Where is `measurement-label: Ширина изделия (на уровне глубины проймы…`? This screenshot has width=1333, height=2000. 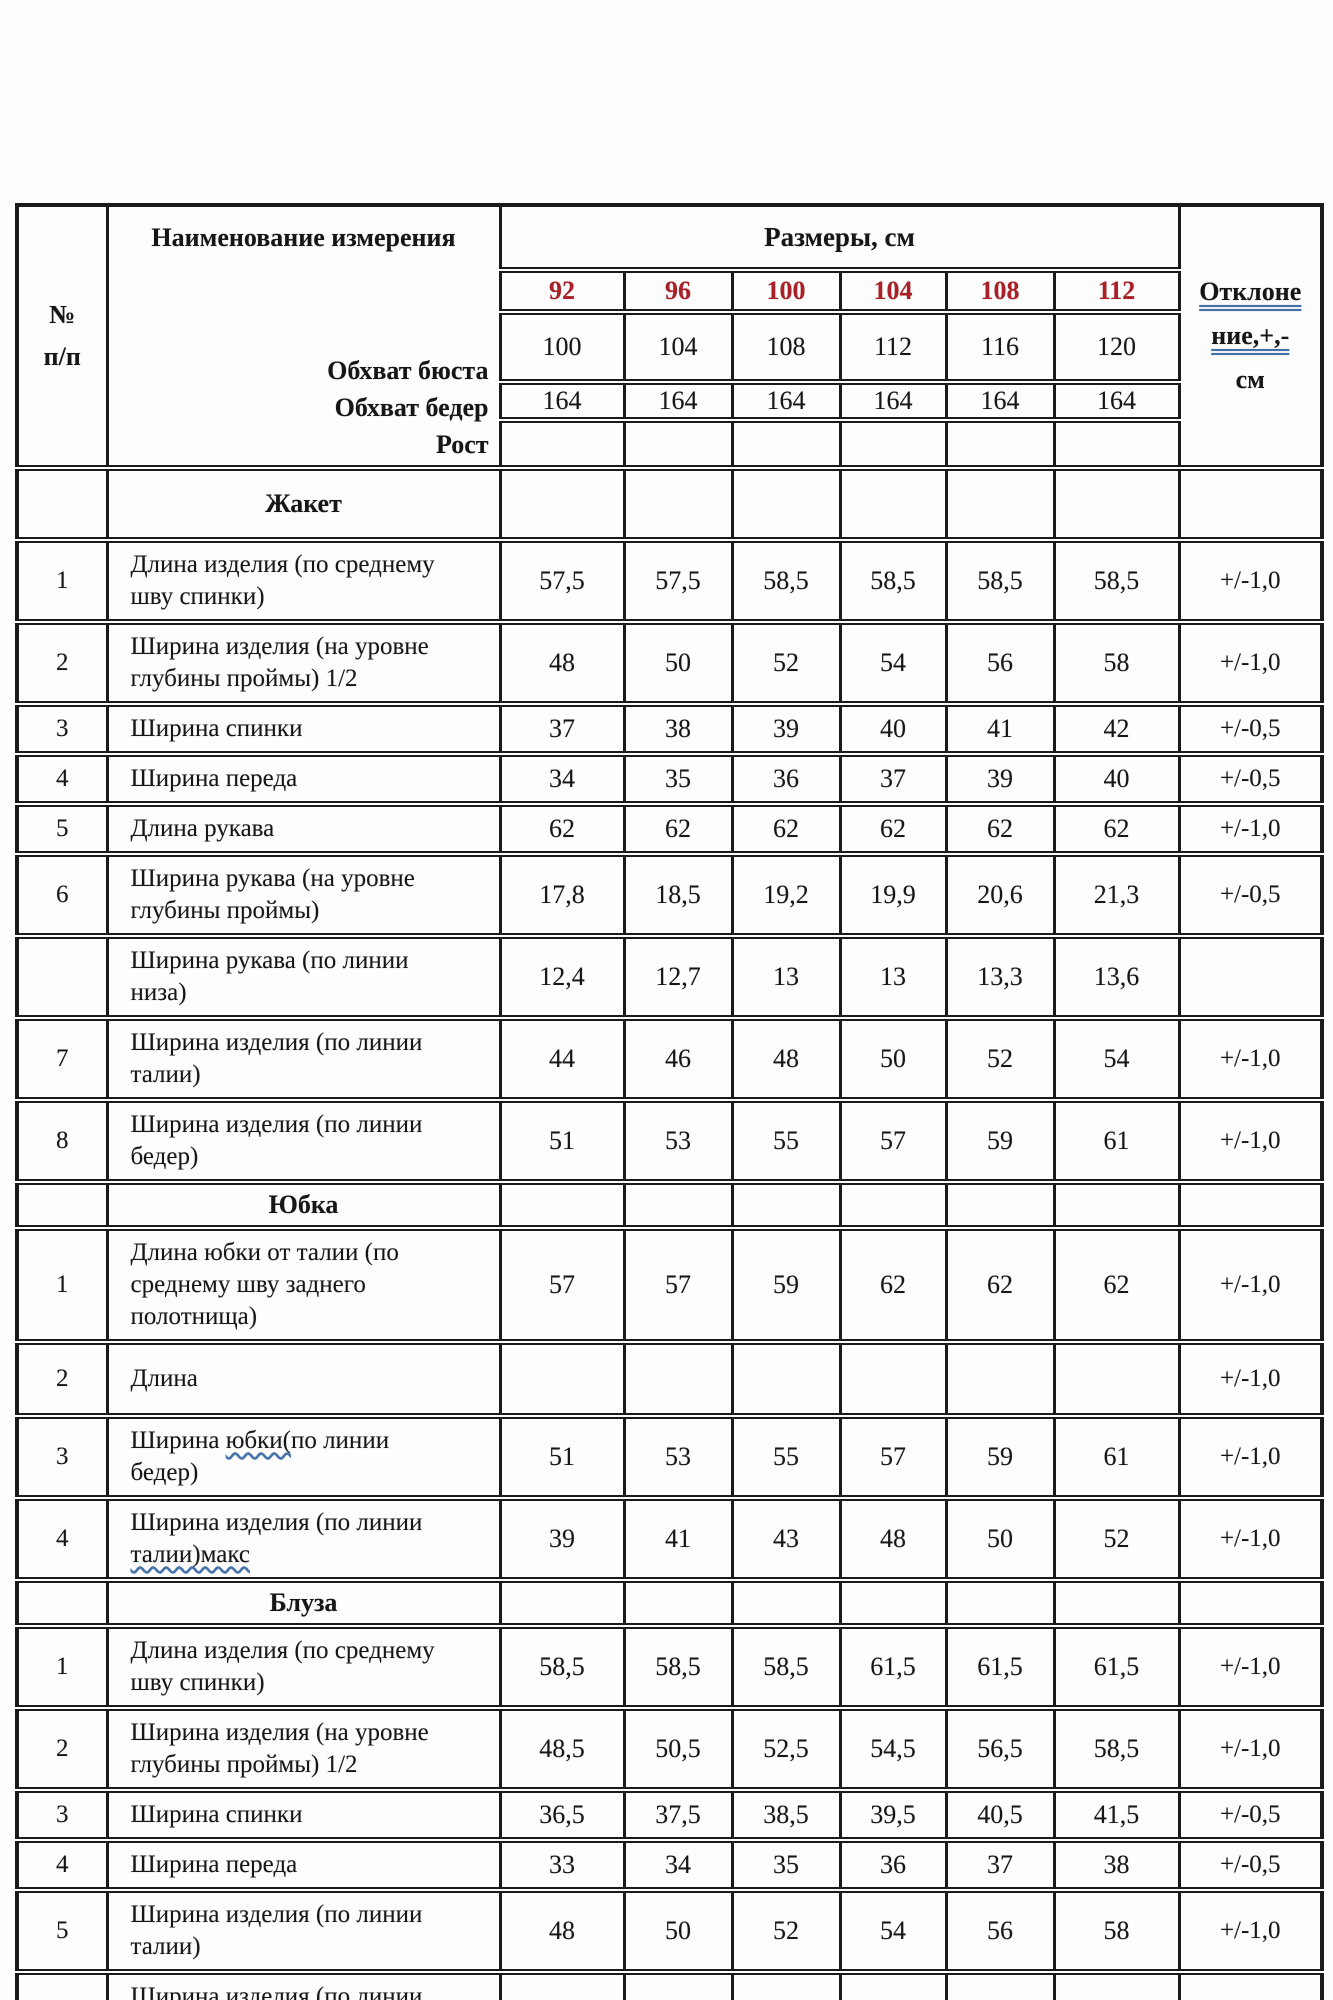
measurement-label: Ширина изделия (на уровне глубины проймы… is located at coordinates (303, 1749).